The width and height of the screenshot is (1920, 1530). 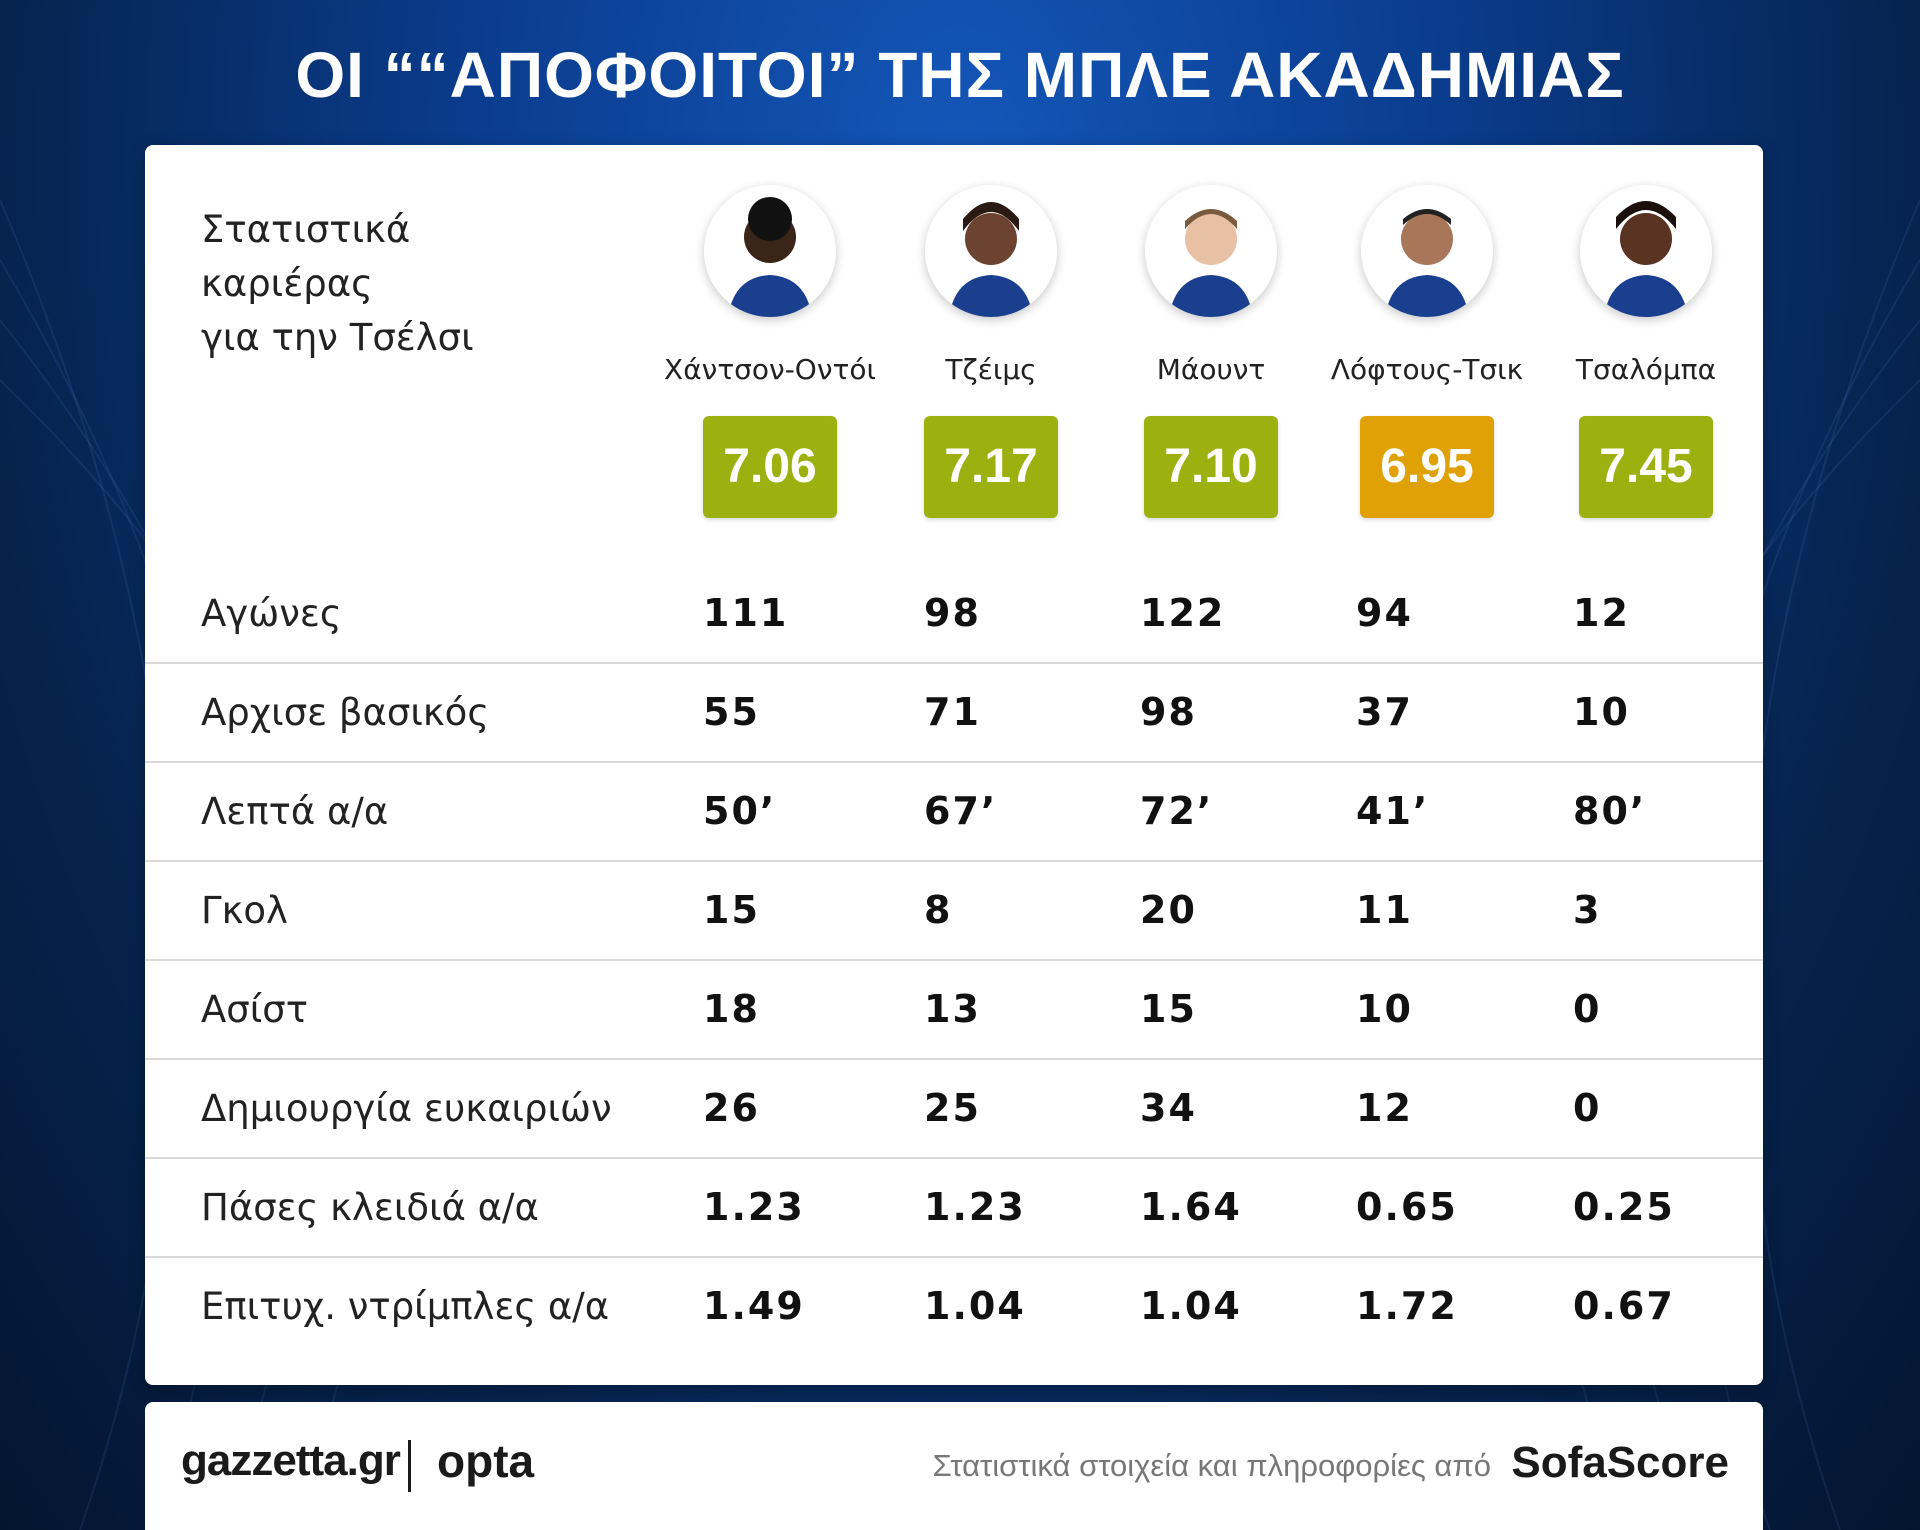 What do you see at coordinates (1384, 613) in the screenshot?
I see `stat-value: 94` at bounding box center [1384, 613].